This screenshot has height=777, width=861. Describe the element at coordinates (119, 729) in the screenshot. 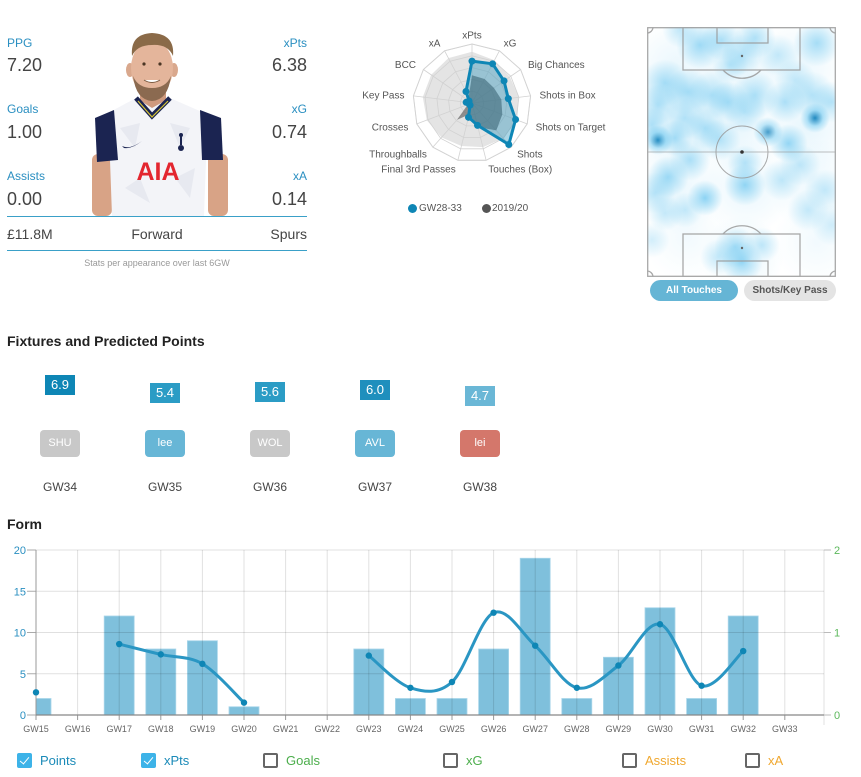

I see `x-axis-label: GW17` at that location.